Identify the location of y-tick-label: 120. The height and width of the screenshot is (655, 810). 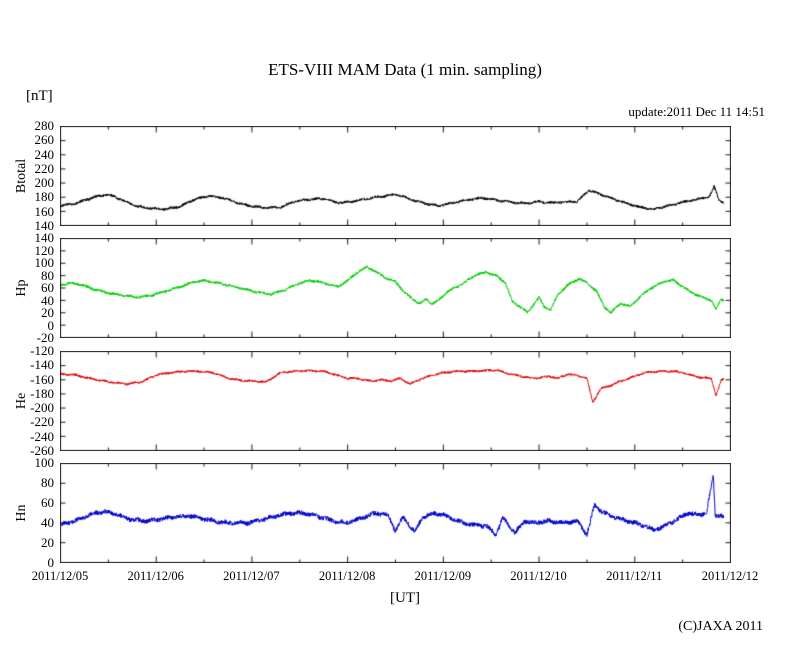
(44, 250).